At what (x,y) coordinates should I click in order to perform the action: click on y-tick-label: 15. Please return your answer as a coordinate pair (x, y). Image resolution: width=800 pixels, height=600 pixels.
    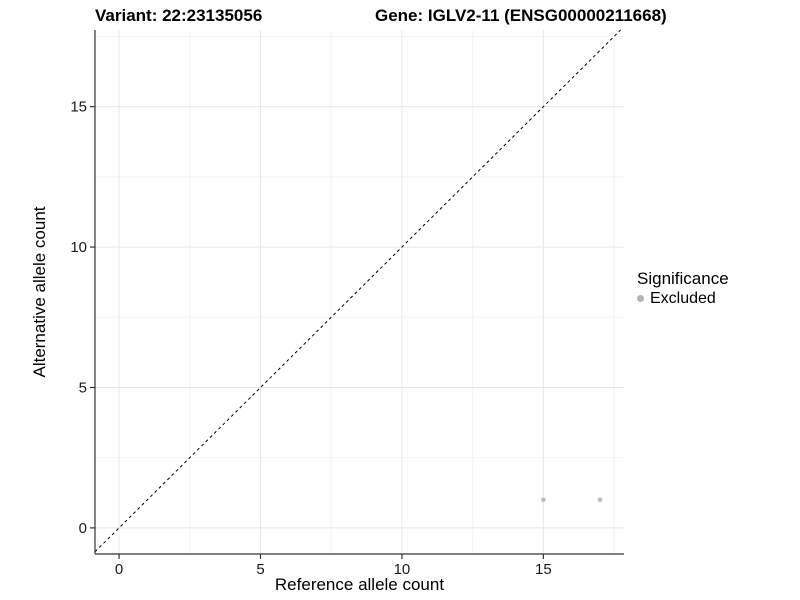
    Looking at the image, I should click on (78, 107).